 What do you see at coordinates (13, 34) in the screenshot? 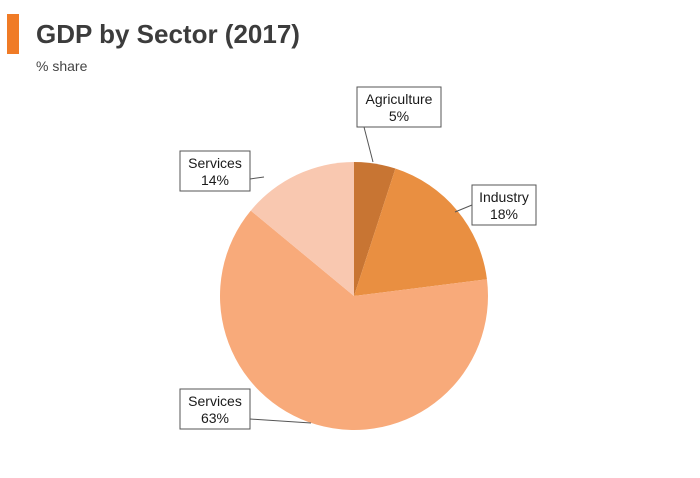
I see `title-accent-bar` at bounding box center [13, 34].